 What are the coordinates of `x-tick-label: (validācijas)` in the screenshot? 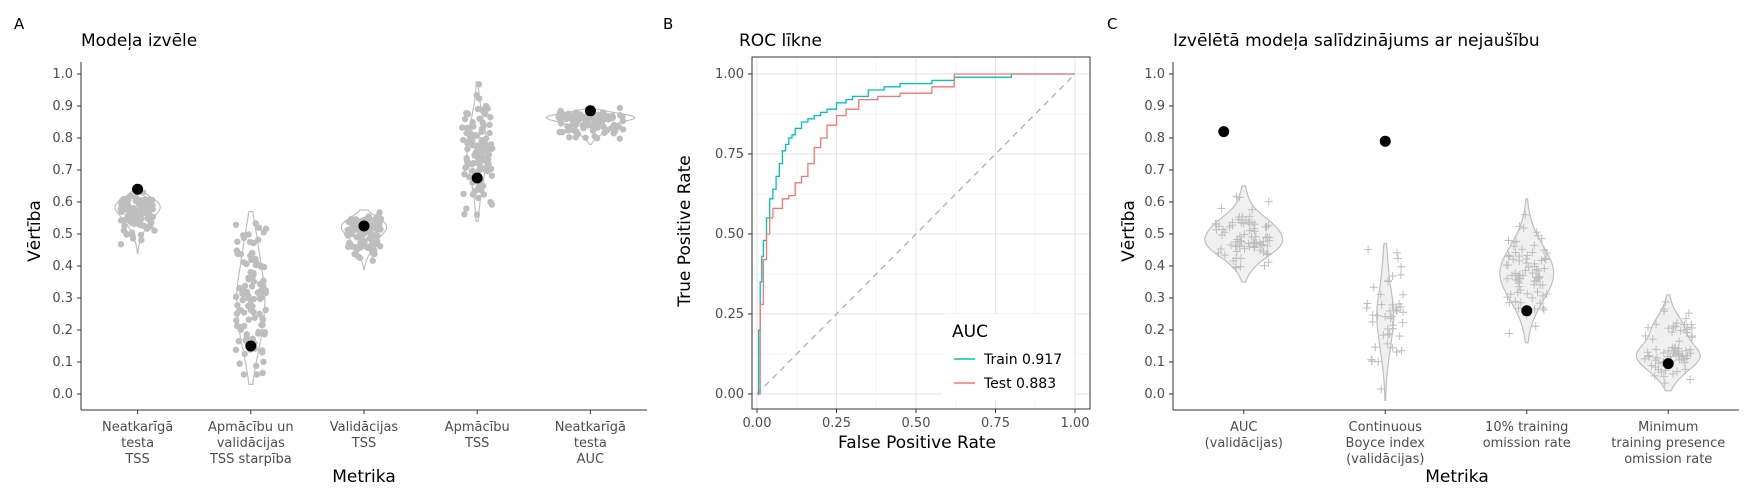 It's located at (1244, 443).